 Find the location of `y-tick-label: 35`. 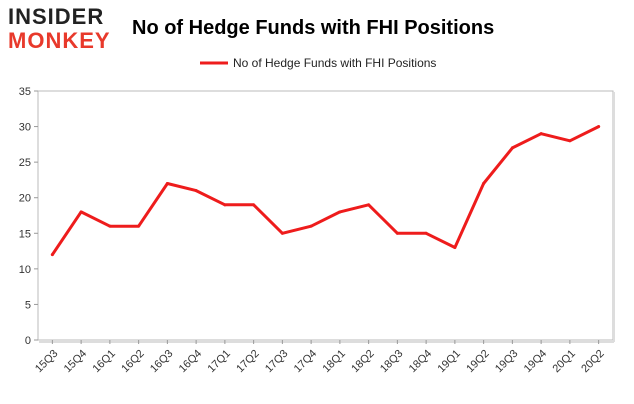

y-tick-label: 35 is located at coordinates (25, 92).